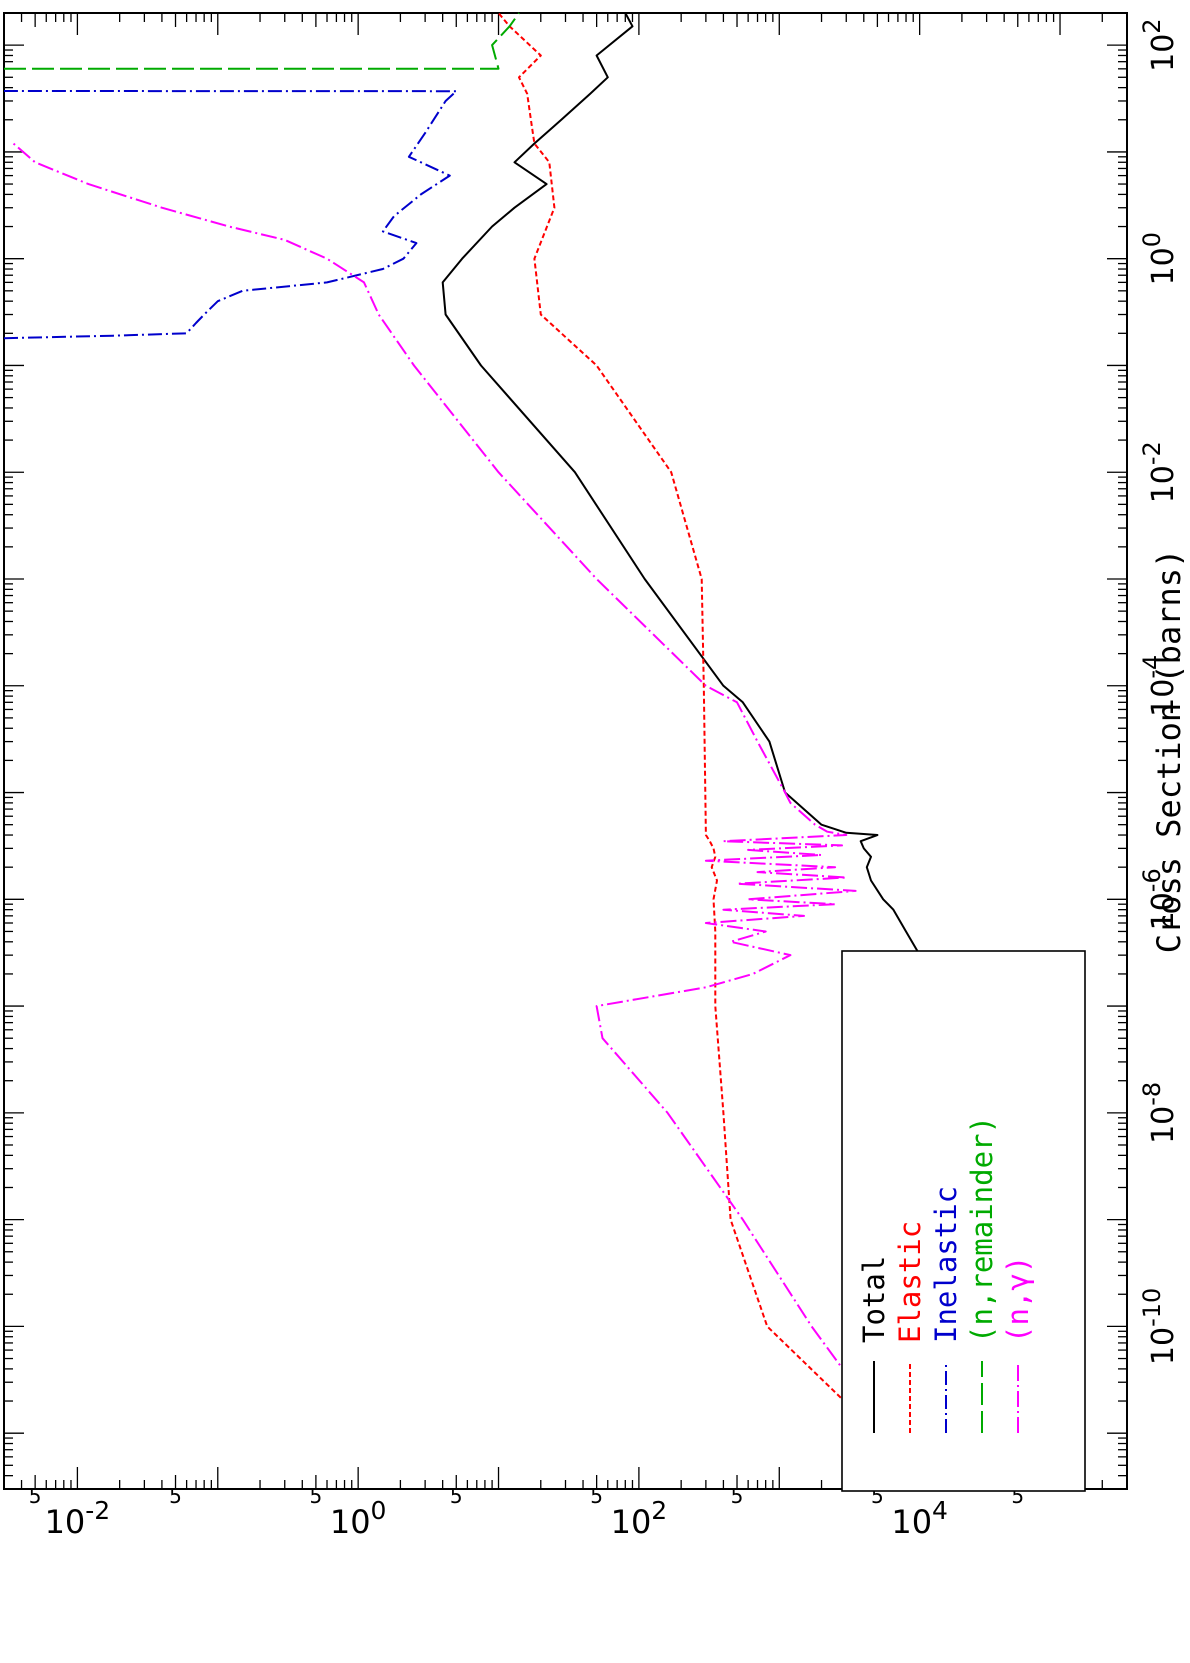 The width and height of the screenshot is (1190, 1663). I want to click on legend-label: (n,γ), so click(1018, 1299).